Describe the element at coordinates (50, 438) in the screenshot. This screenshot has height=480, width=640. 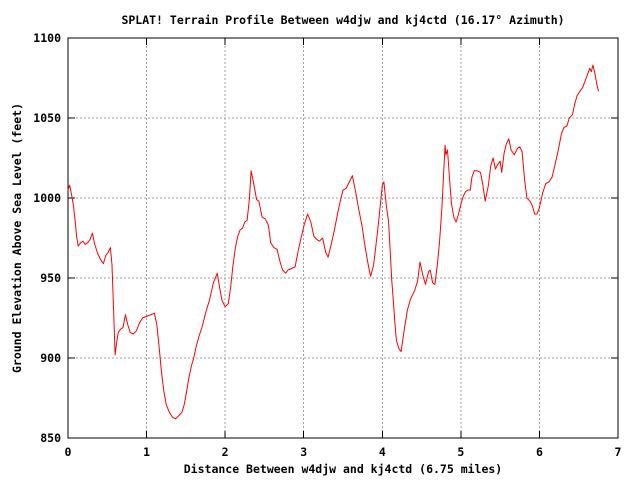
I see `y-tick-label: 850` at that location.